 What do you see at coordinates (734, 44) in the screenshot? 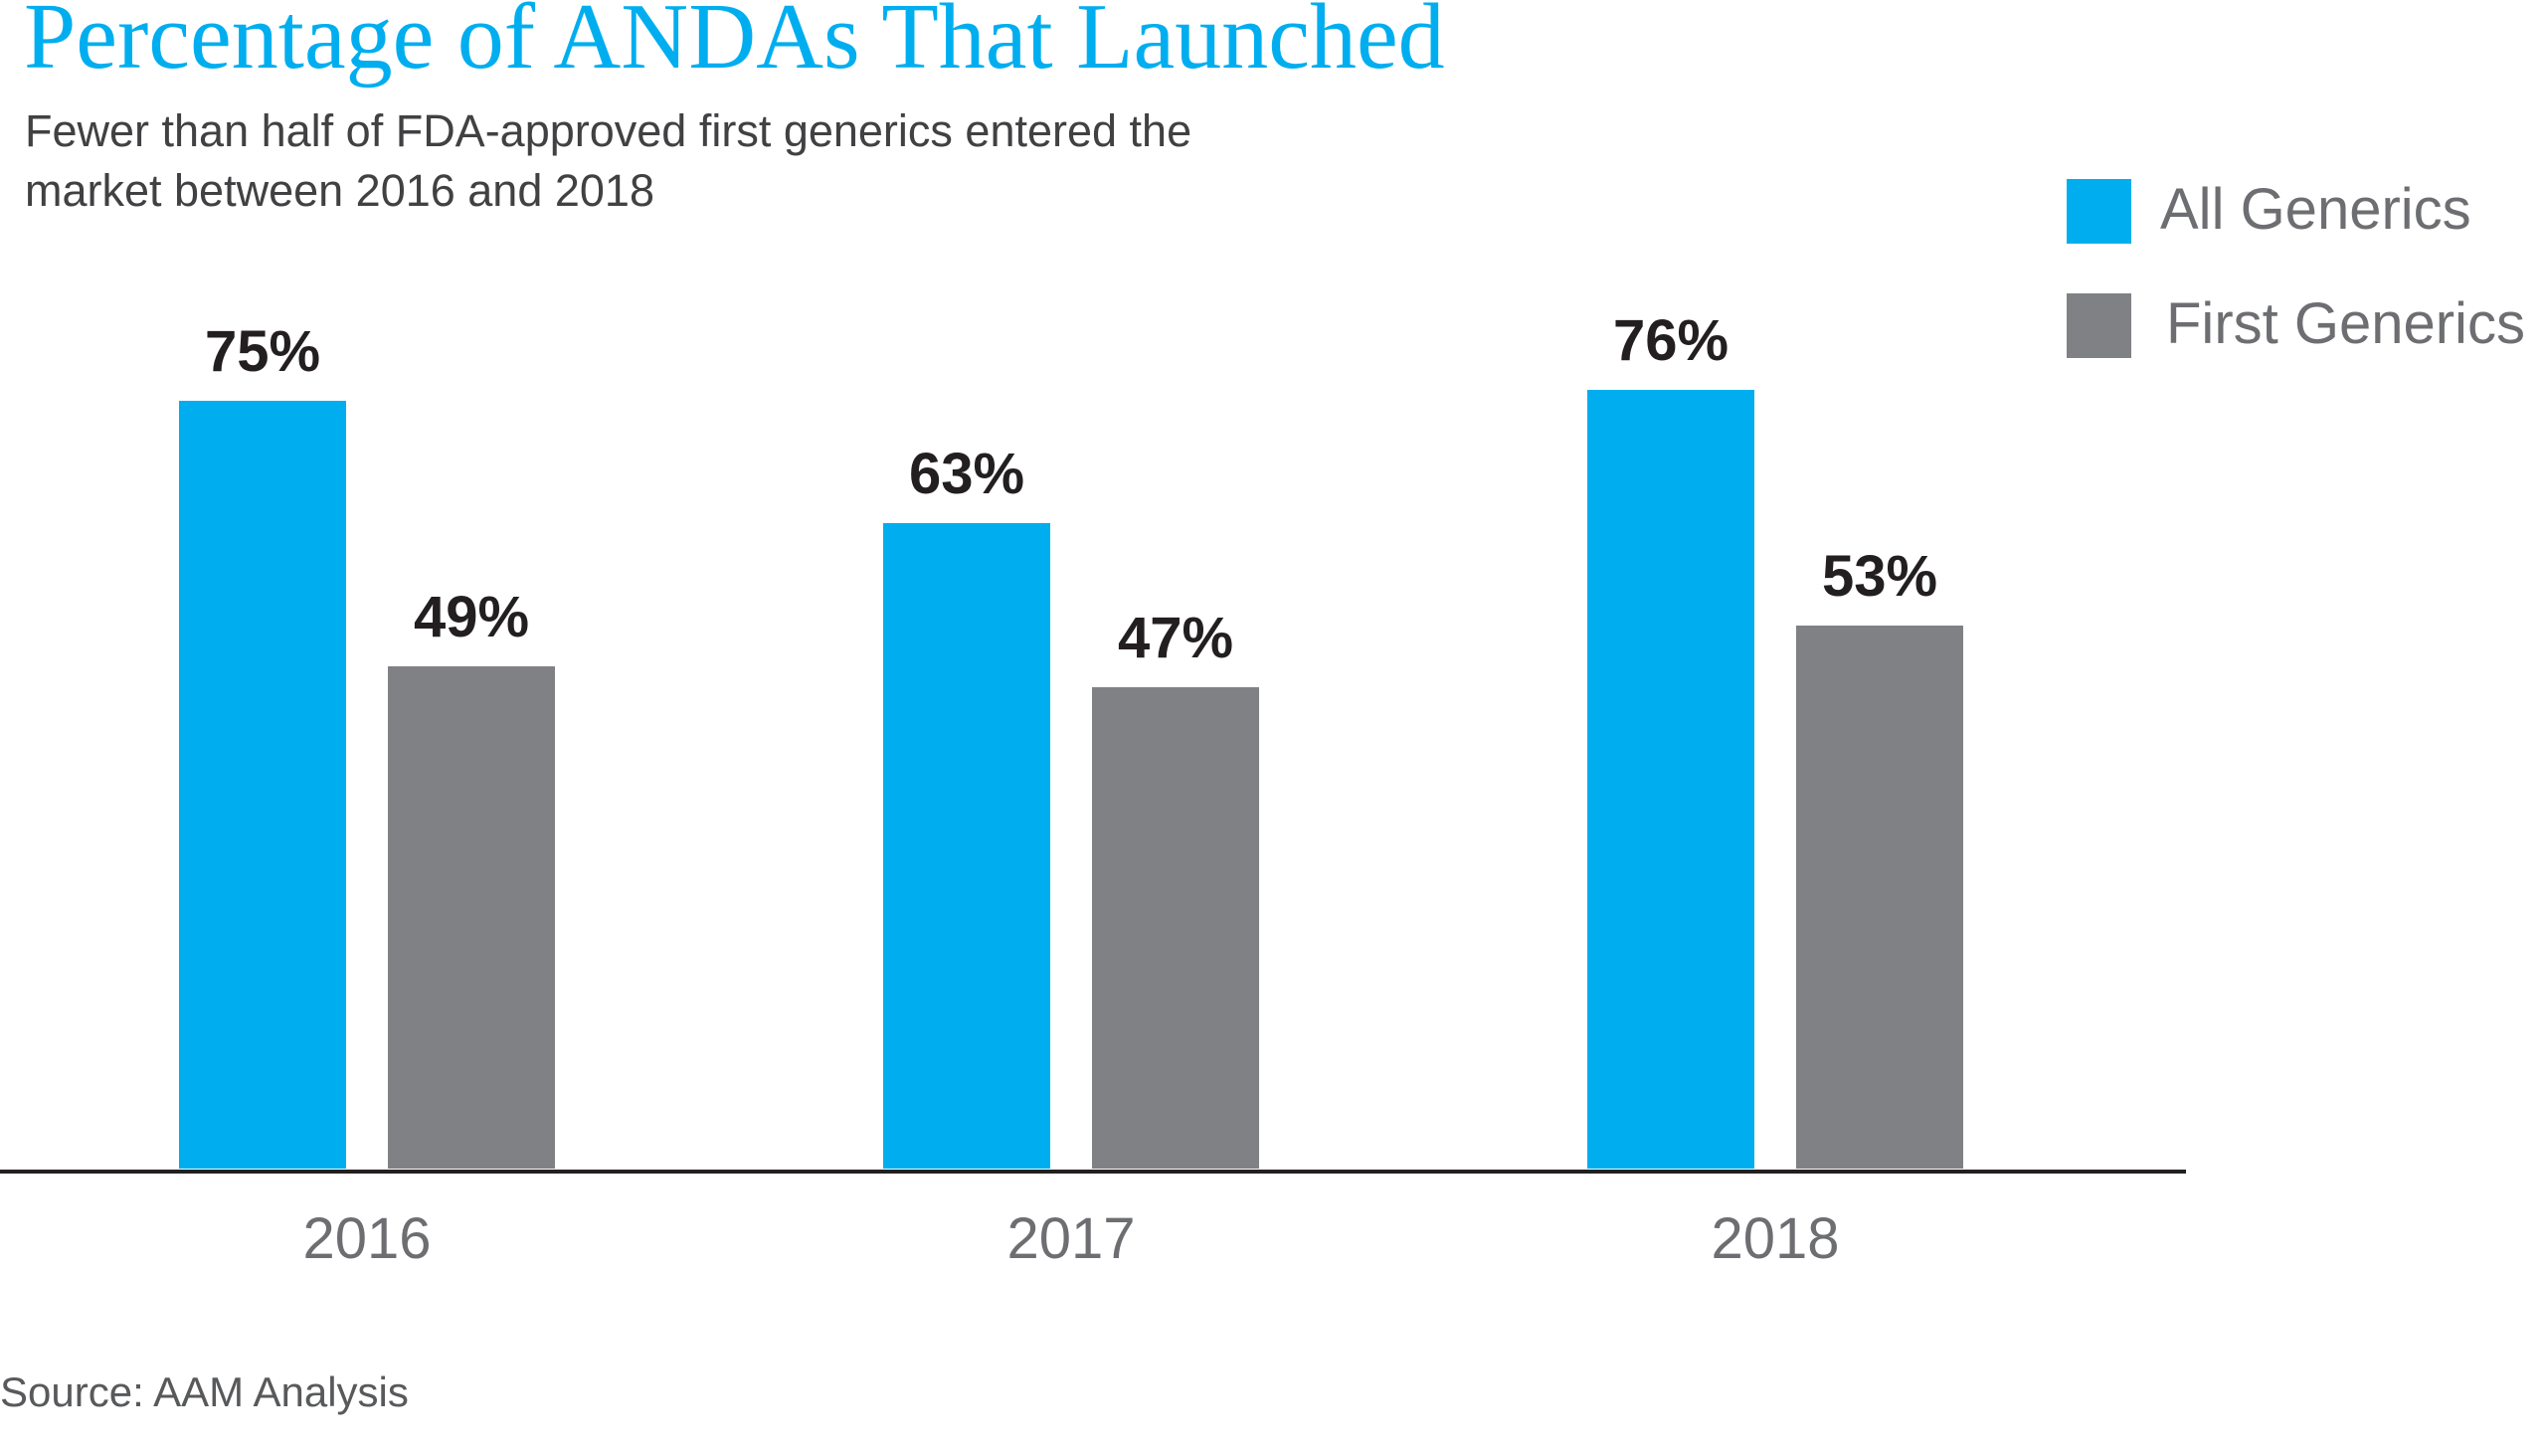
I see `chart-title: Percentage of ANDAs That Launched` at bounding box center [734, 44].